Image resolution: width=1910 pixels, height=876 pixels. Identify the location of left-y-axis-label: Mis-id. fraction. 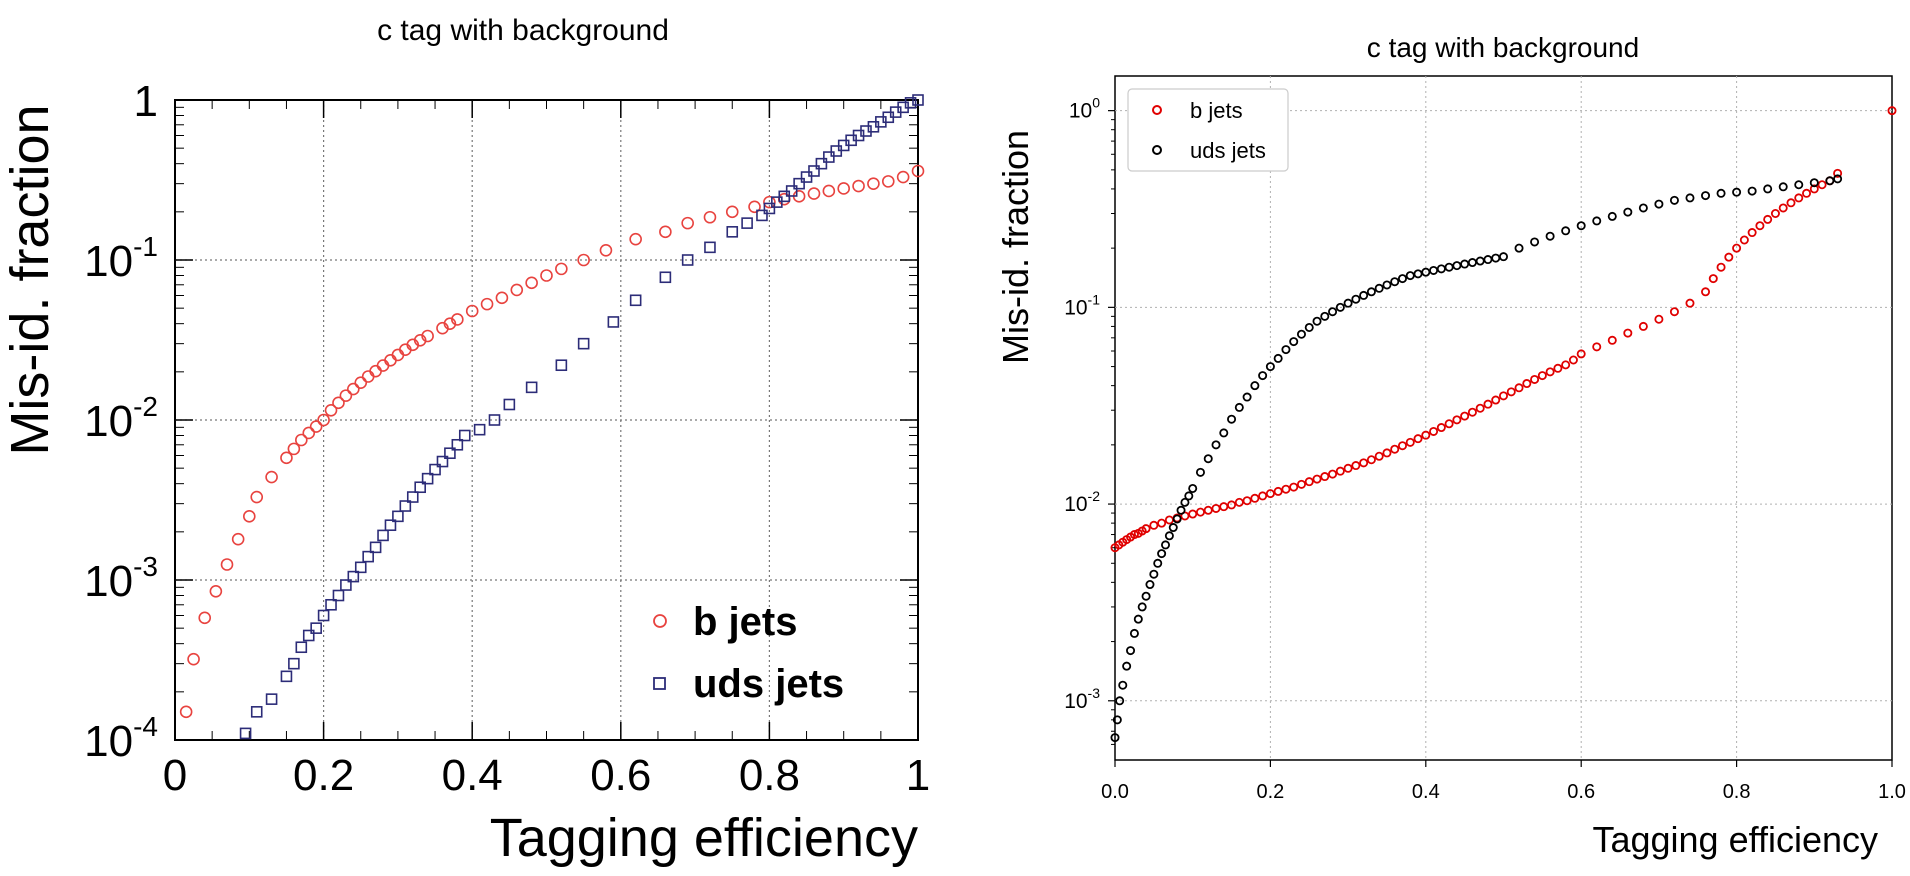
(30, 279).